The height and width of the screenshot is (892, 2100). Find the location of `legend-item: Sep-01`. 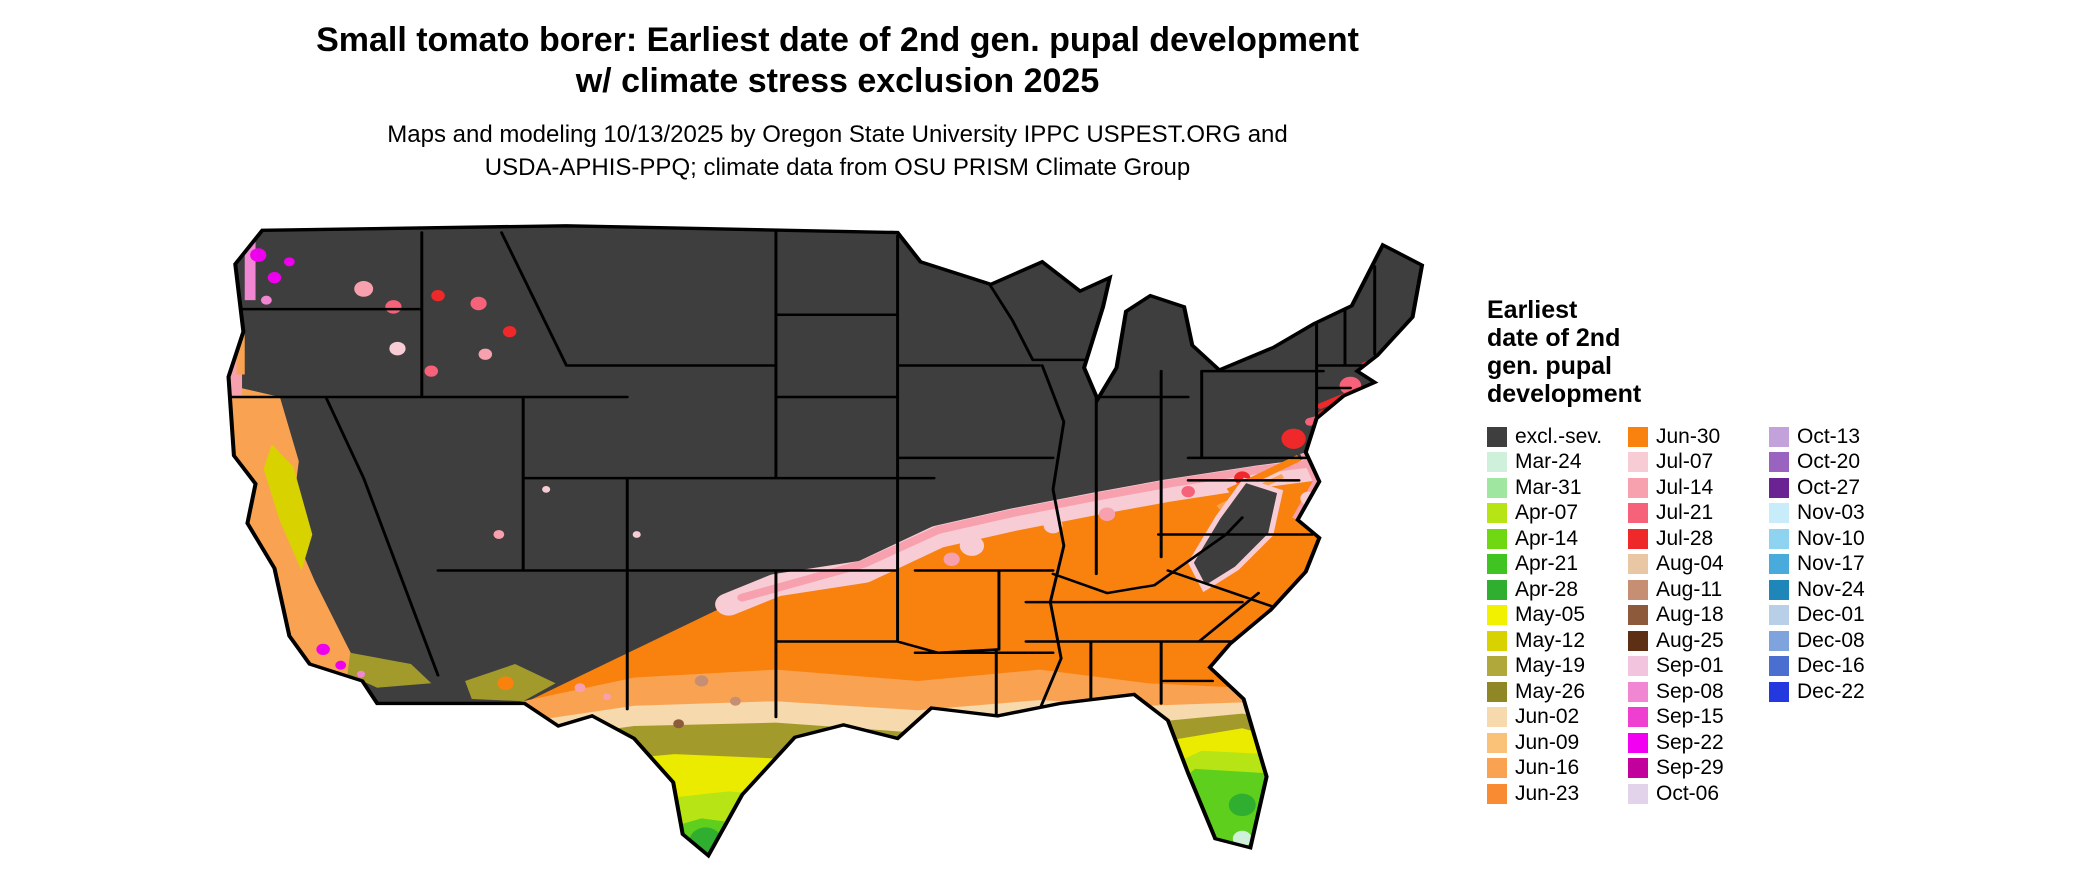

legend-item: Sep-01 is located at coordinates (1698, 667).